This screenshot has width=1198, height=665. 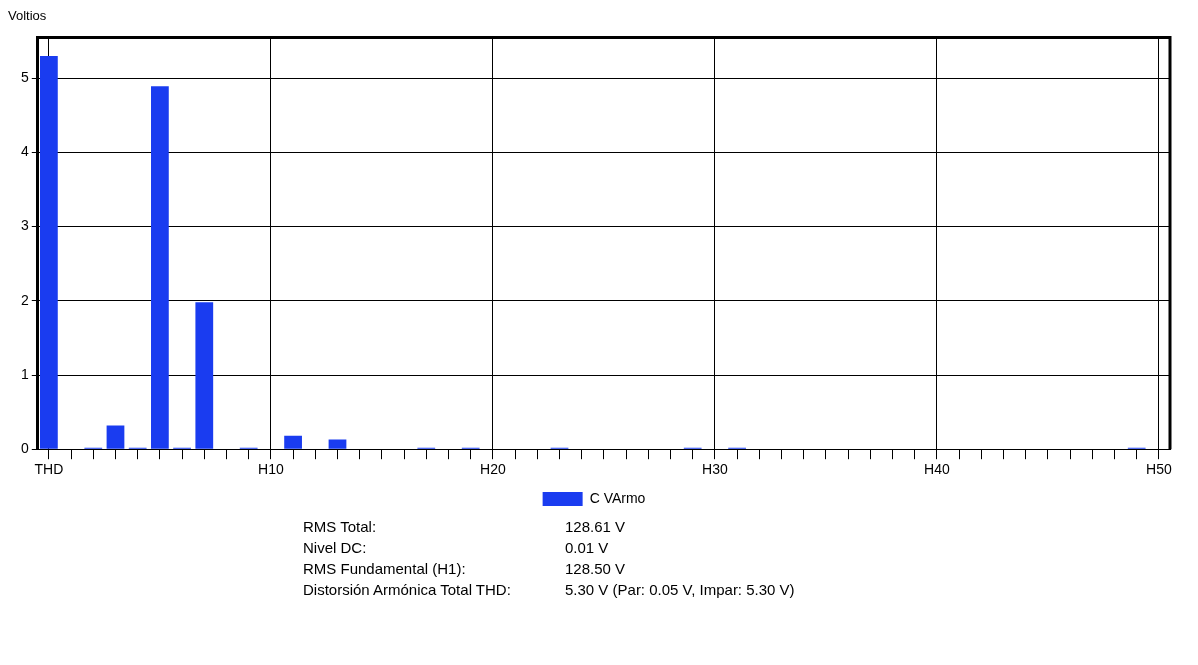 I want to click on x-tick-label: H50, so click(x=1159, y=469).